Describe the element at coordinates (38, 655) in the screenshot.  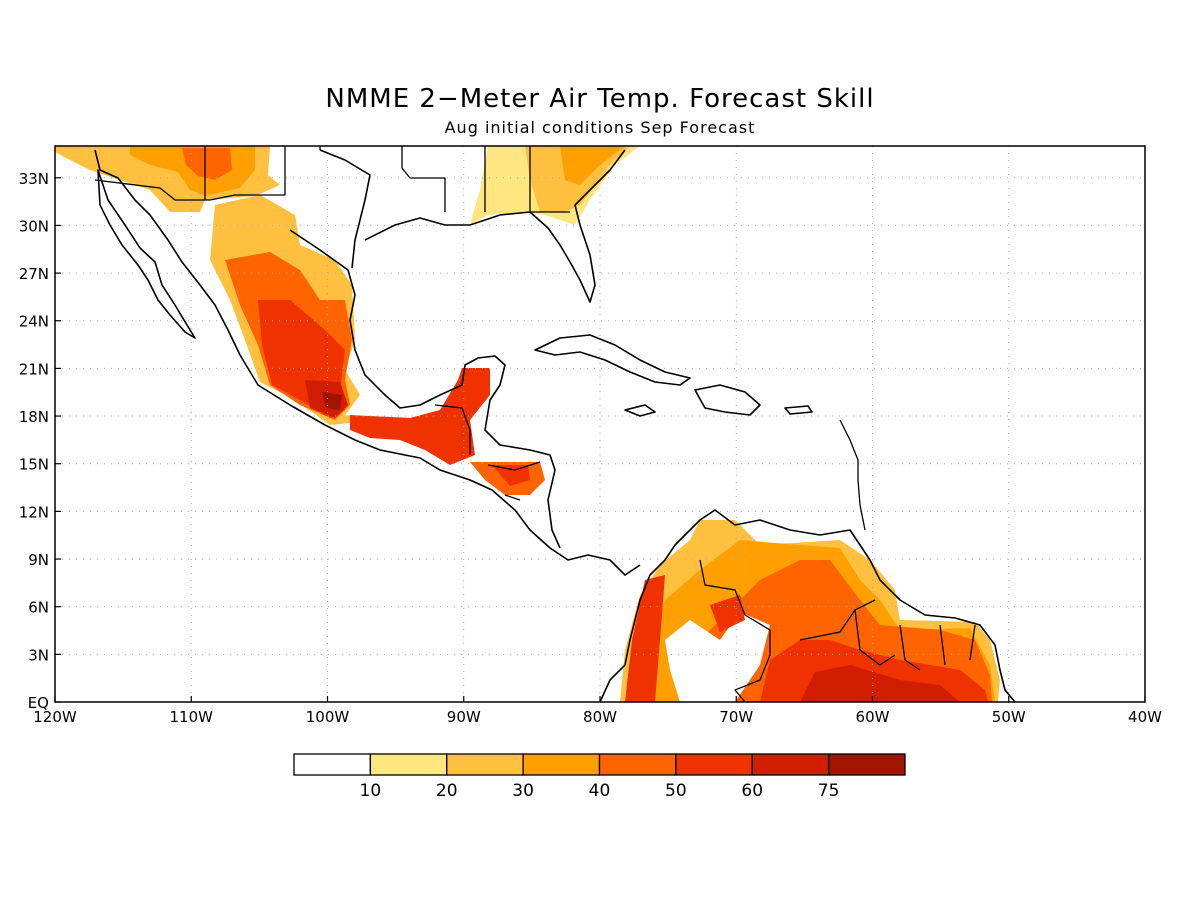
I see `lat-tick-label: 3N` at that location.